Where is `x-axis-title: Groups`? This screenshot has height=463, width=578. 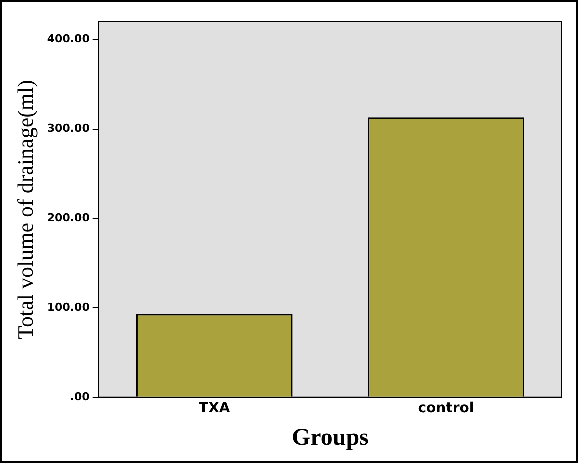
x-axis-title: Groups is located at coordinates (330, 437).